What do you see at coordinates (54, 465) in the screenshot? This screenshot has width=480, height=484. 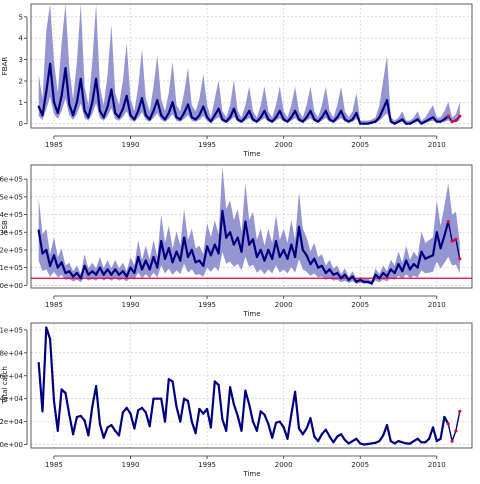 I see `x-tick-label-0: 1985` at bounding box center [54, 465].